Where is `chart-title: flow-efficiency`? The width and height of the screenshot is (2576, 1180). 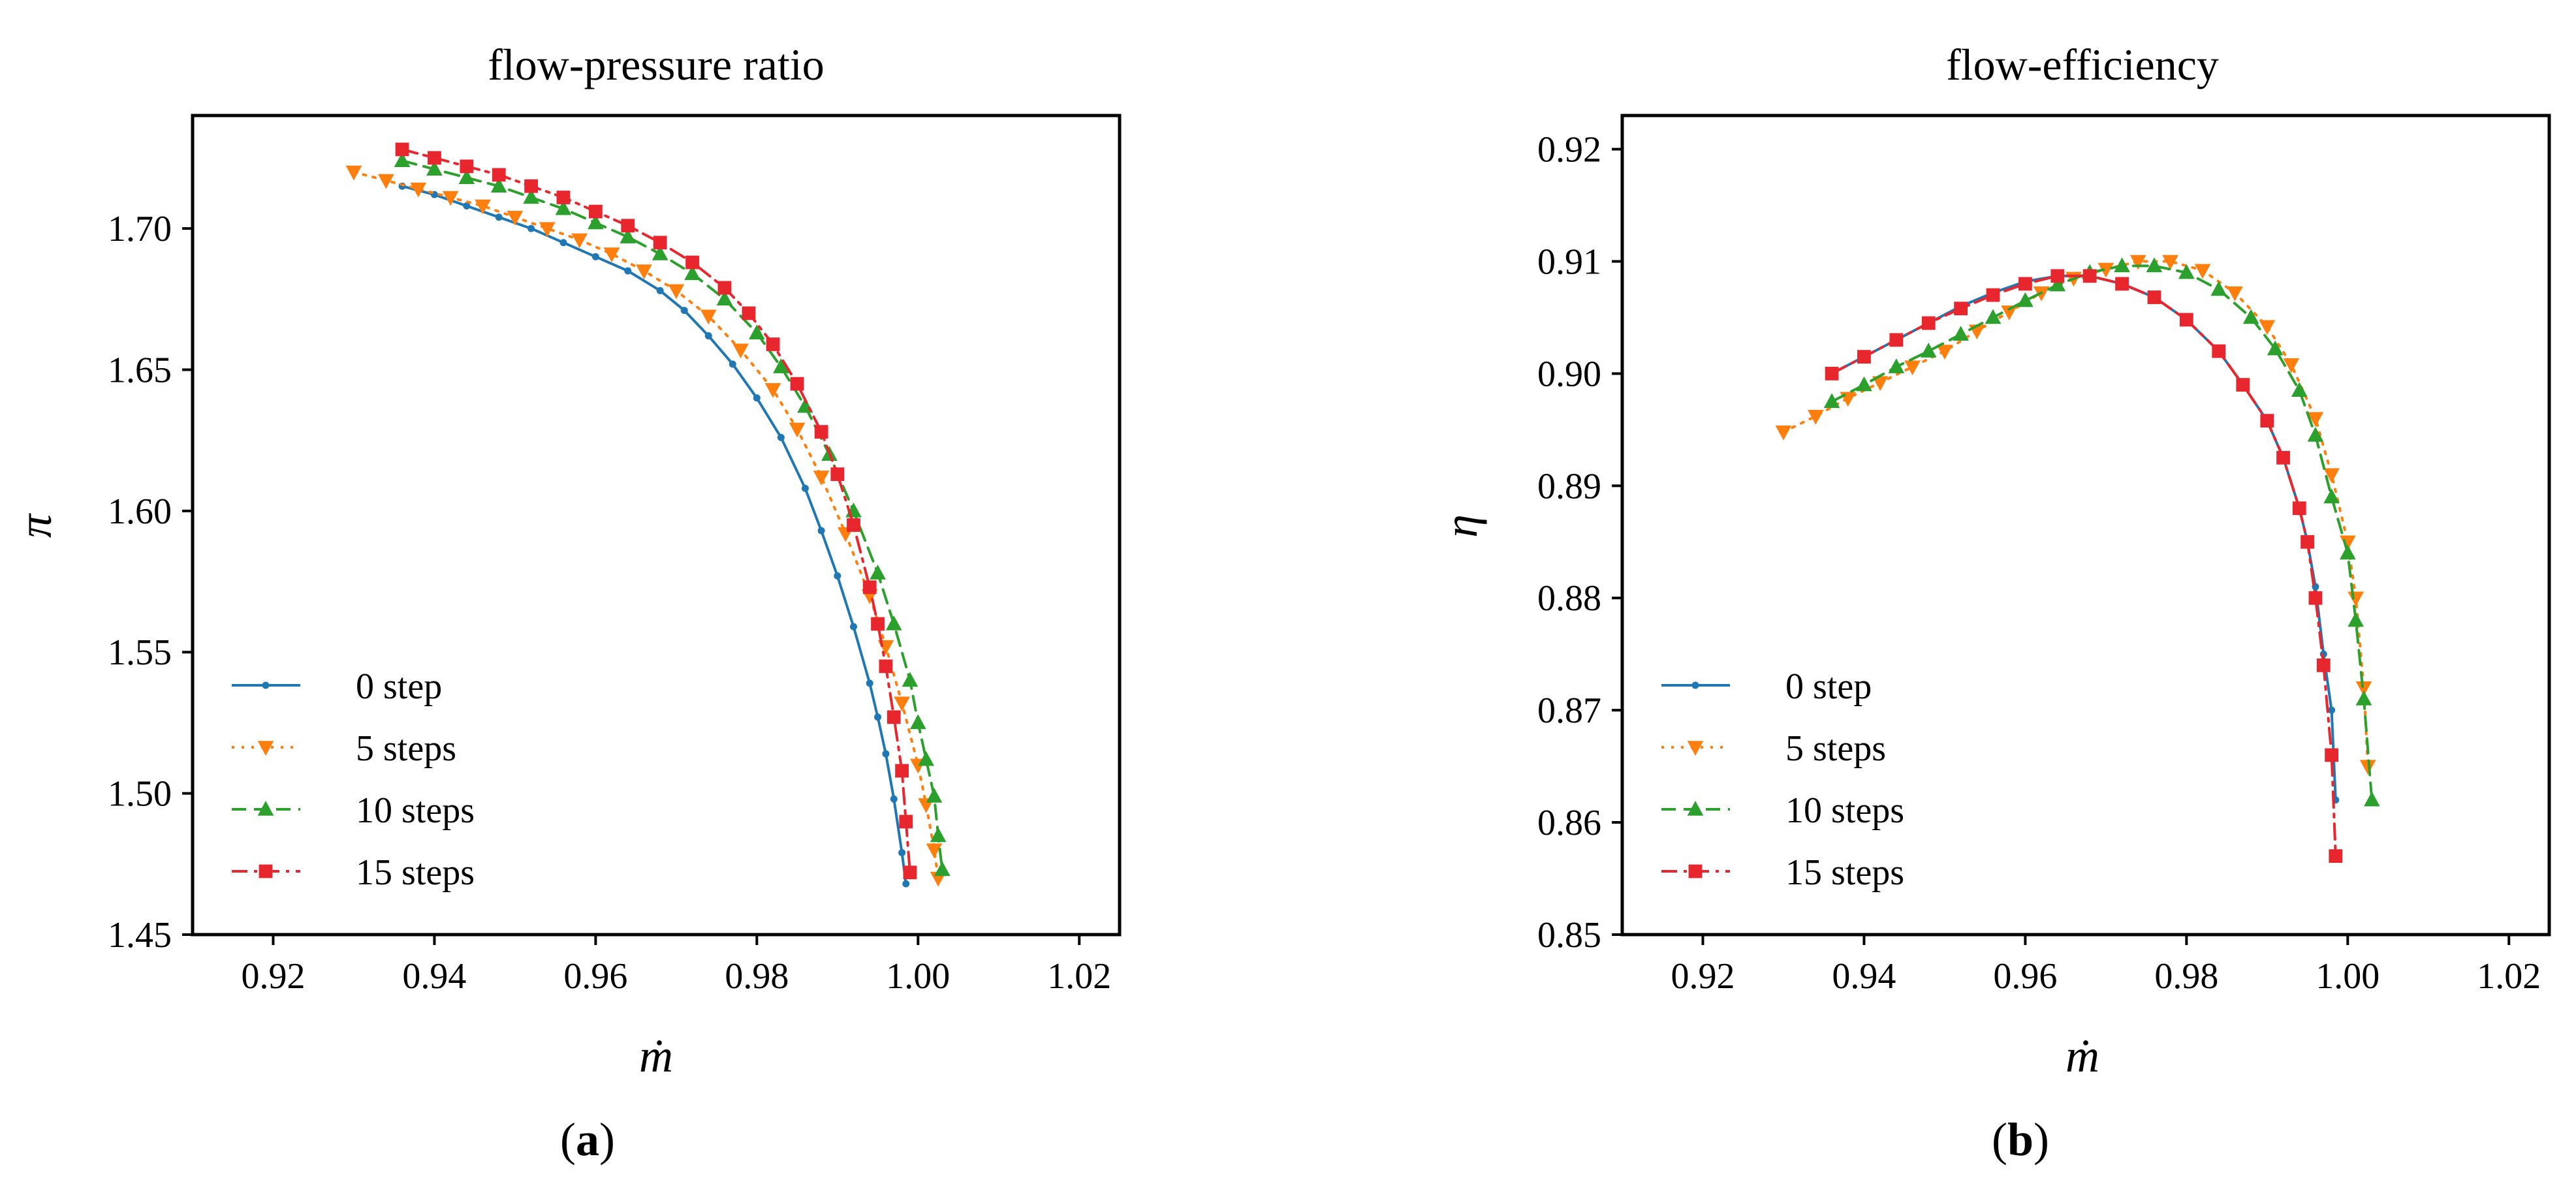
chart-title: flow-efficiency is located at coordinates (2082, 64).